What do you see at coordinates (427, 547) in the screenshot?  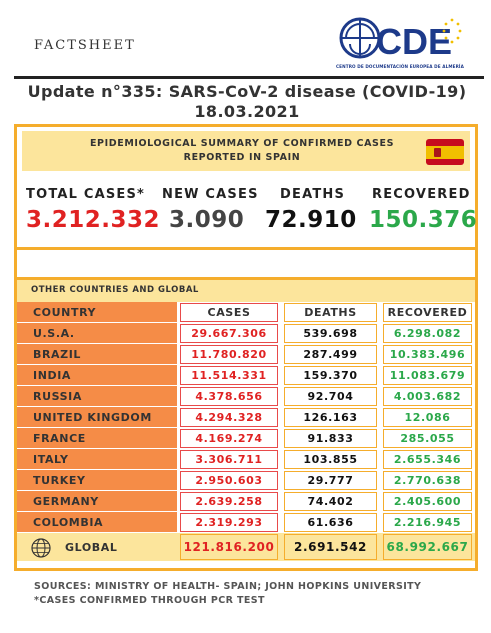 I see `global-recovered-value: 68.992.667` at bounding box center [427, 547].